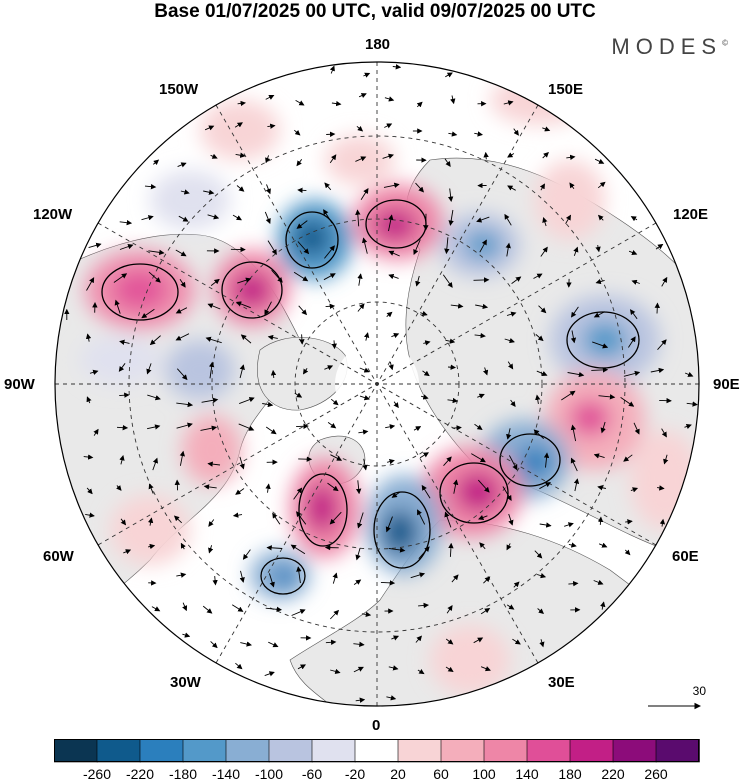 Image resolution: width=750 pixels, height=783 pixels. What do you see at coordinates (726, 384) in the screenshot?
I see `lon-label-90e: 90E` at bounding box center [726, 384].